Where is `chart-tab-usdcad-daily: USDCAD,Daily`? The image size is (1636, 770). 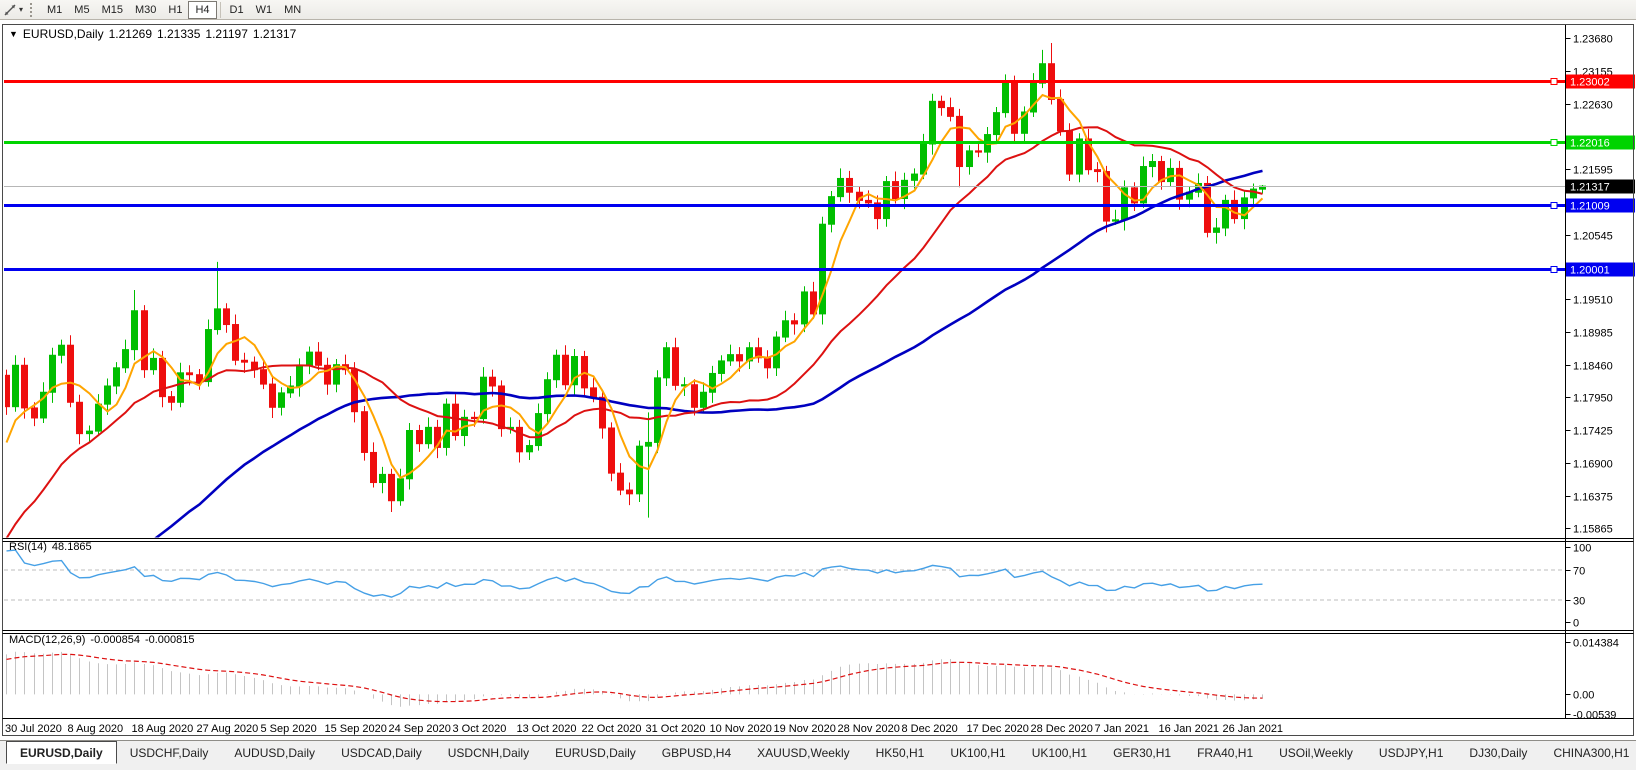 chart-tab-usdcad-daily: USDCAD,Daily is located at coordinates (381, 752).